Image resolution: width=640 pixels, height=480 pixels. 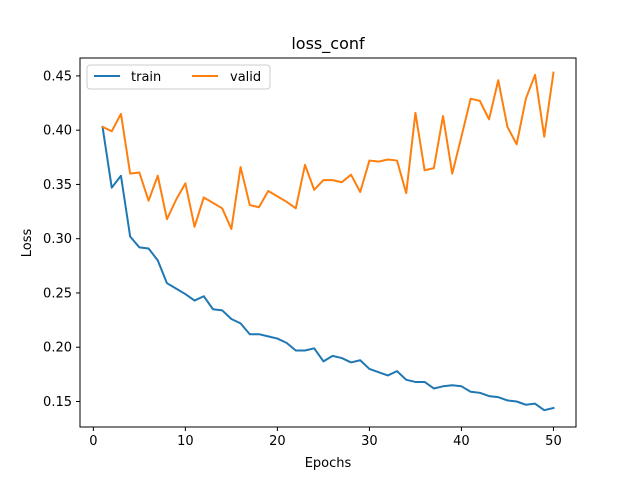 What do you see at coordinates (57, 131) in the screenshot?
I see `y-tick-label: 0.40` at bounding box center [57, 131].